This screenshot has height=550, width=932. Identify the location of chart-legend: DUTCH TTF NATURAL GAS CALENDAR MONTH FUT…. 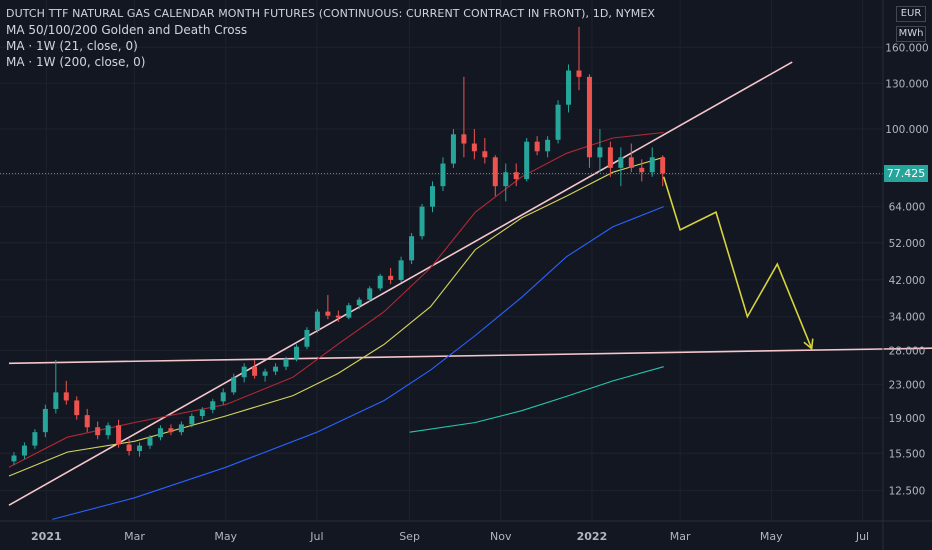
(330, 38).